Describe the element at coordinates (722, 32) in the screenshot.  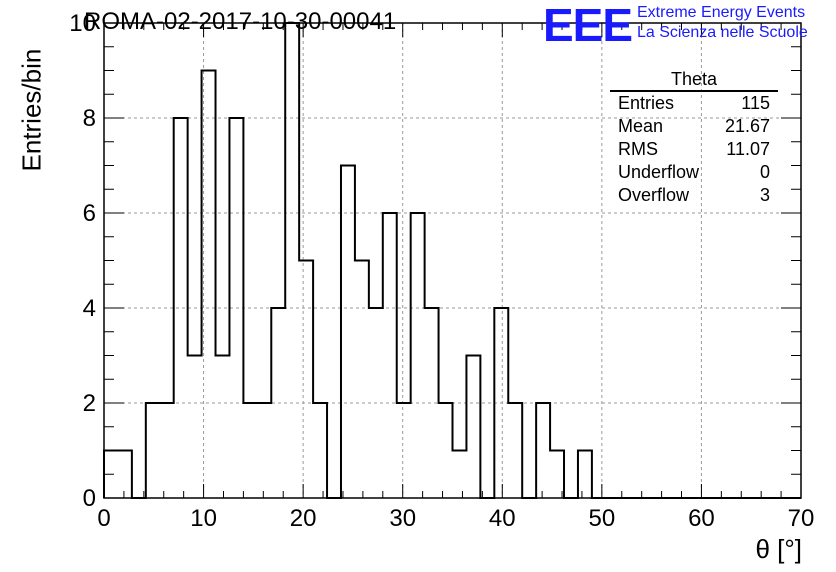
I see `logo-line-2: La Scienza nelle Scuole` at that location.